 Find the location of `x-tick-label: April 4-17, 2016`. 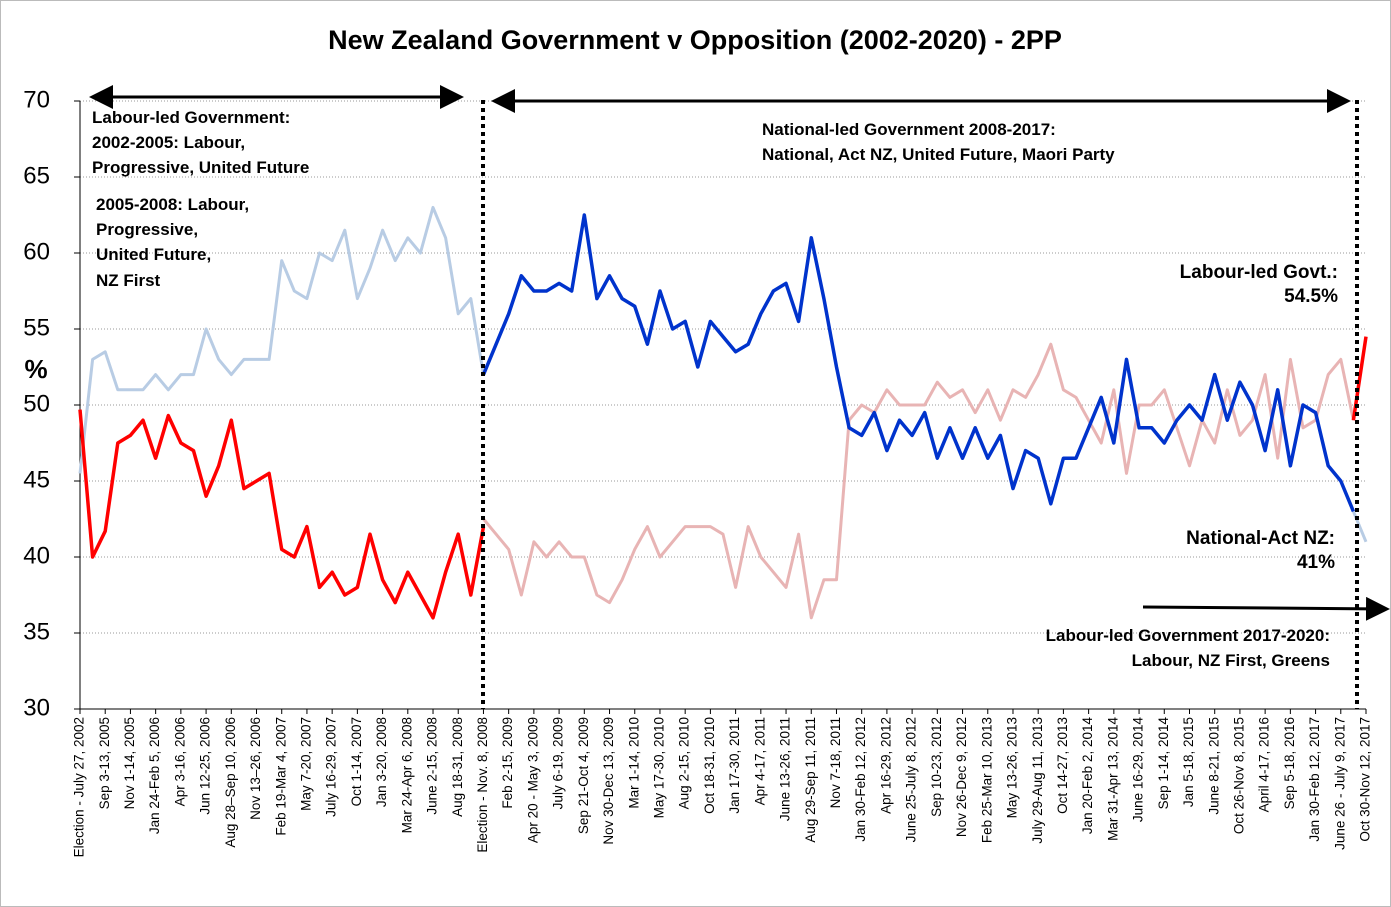

x-tick-label: April 4-17, 2016 is located at coordinates (1264, 764).